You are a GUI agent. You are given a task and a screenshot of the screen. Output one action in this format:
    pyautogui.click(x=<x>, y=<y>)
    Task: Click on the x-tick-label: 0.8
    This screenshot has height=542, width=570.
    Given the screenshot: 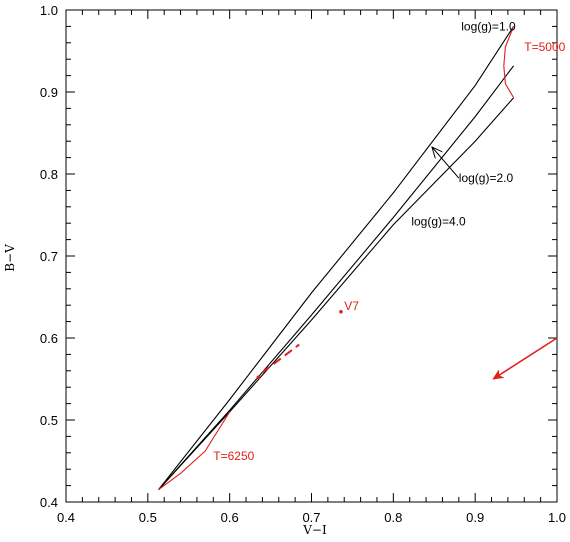 What is the action you would take?
    pyautogui.click(x=393, y=517)
    